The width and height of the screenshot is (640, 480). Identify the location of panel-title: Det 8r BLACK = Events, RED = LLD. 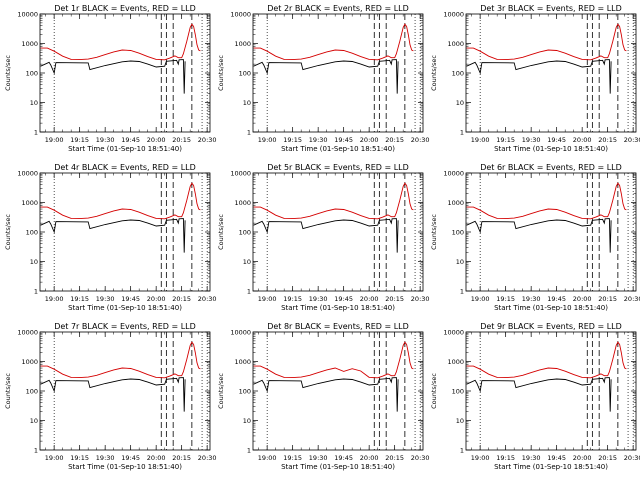
(338, 326).